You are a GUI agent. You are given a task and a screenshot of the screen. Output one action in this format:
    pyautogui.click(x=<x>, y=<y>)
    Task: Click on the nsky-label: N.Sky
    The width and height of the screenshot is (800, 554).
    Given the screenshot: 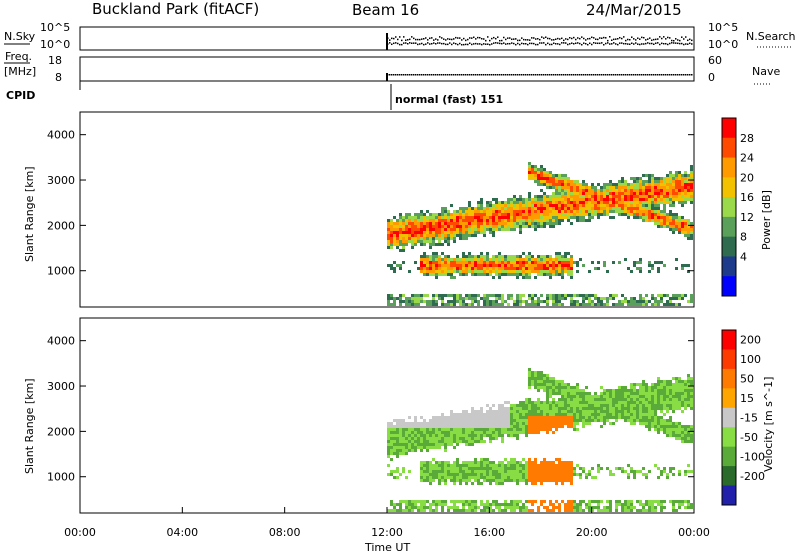 What is the action you would take?
    pyautogui.click(x=20, y=36)
    